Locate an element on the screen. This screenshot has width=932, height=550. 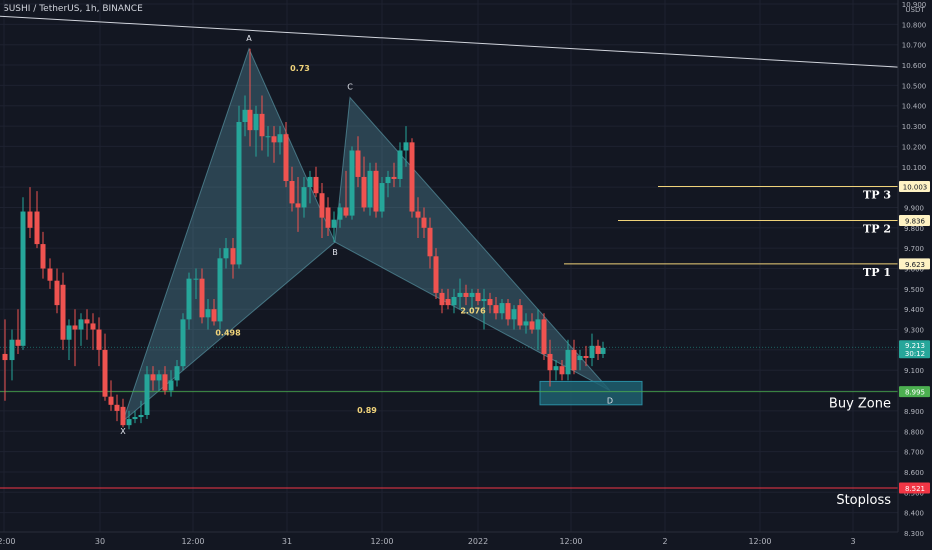
price-tag-stoploss: 8.521 is located at coordinates (915, 489).